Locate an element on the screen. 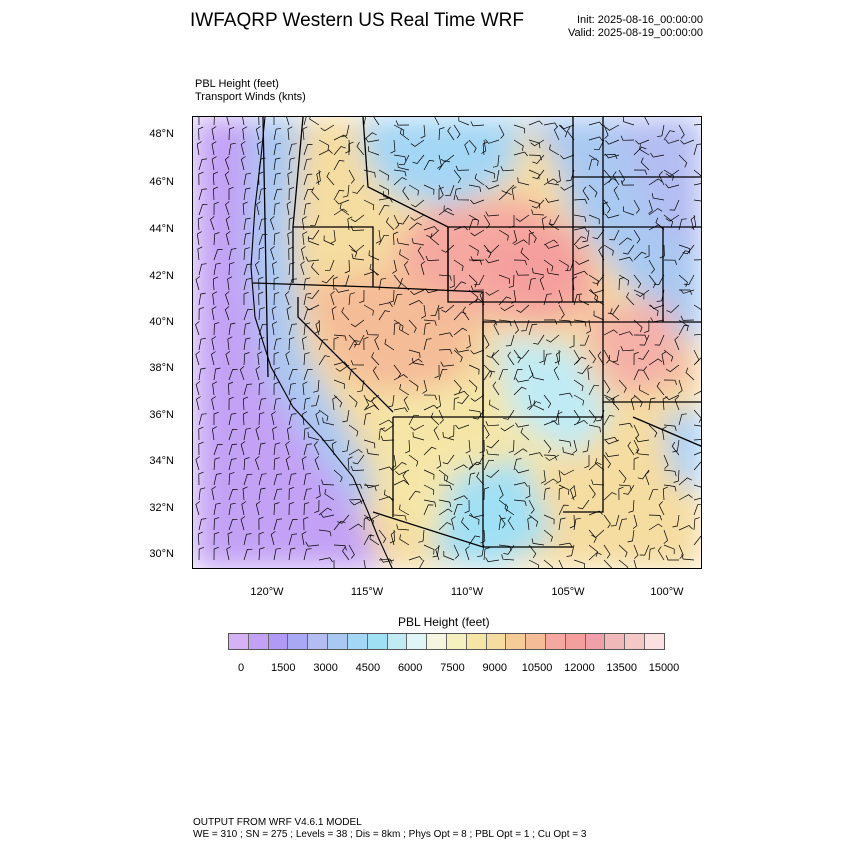  colorbar-label: 6000 is located at coordinates (410, 668).